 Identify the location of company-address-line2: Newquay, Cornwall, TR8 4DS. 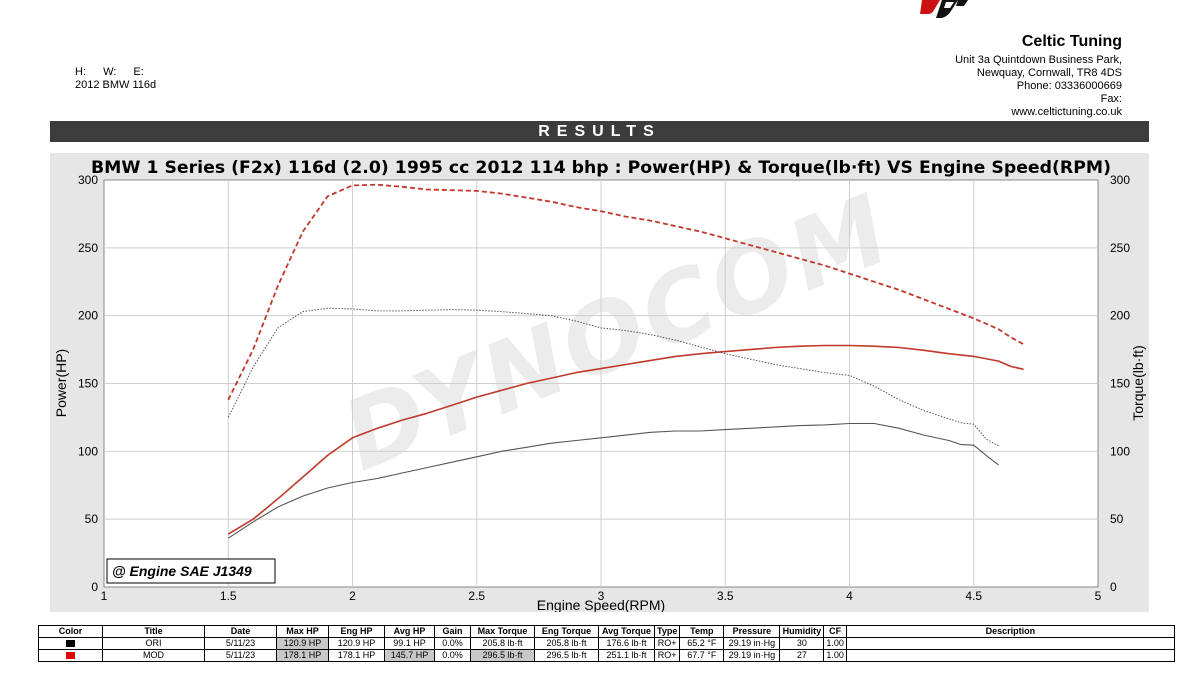
(1049, 73).